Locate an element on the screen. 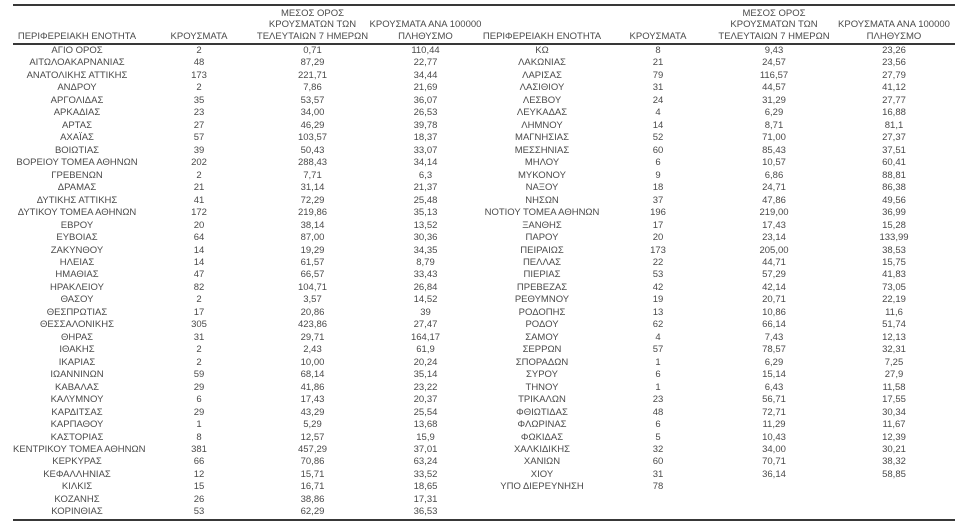 This screenshot has width=962, height=524. value-cell: 34,44 is located at coordinates (425, 75).